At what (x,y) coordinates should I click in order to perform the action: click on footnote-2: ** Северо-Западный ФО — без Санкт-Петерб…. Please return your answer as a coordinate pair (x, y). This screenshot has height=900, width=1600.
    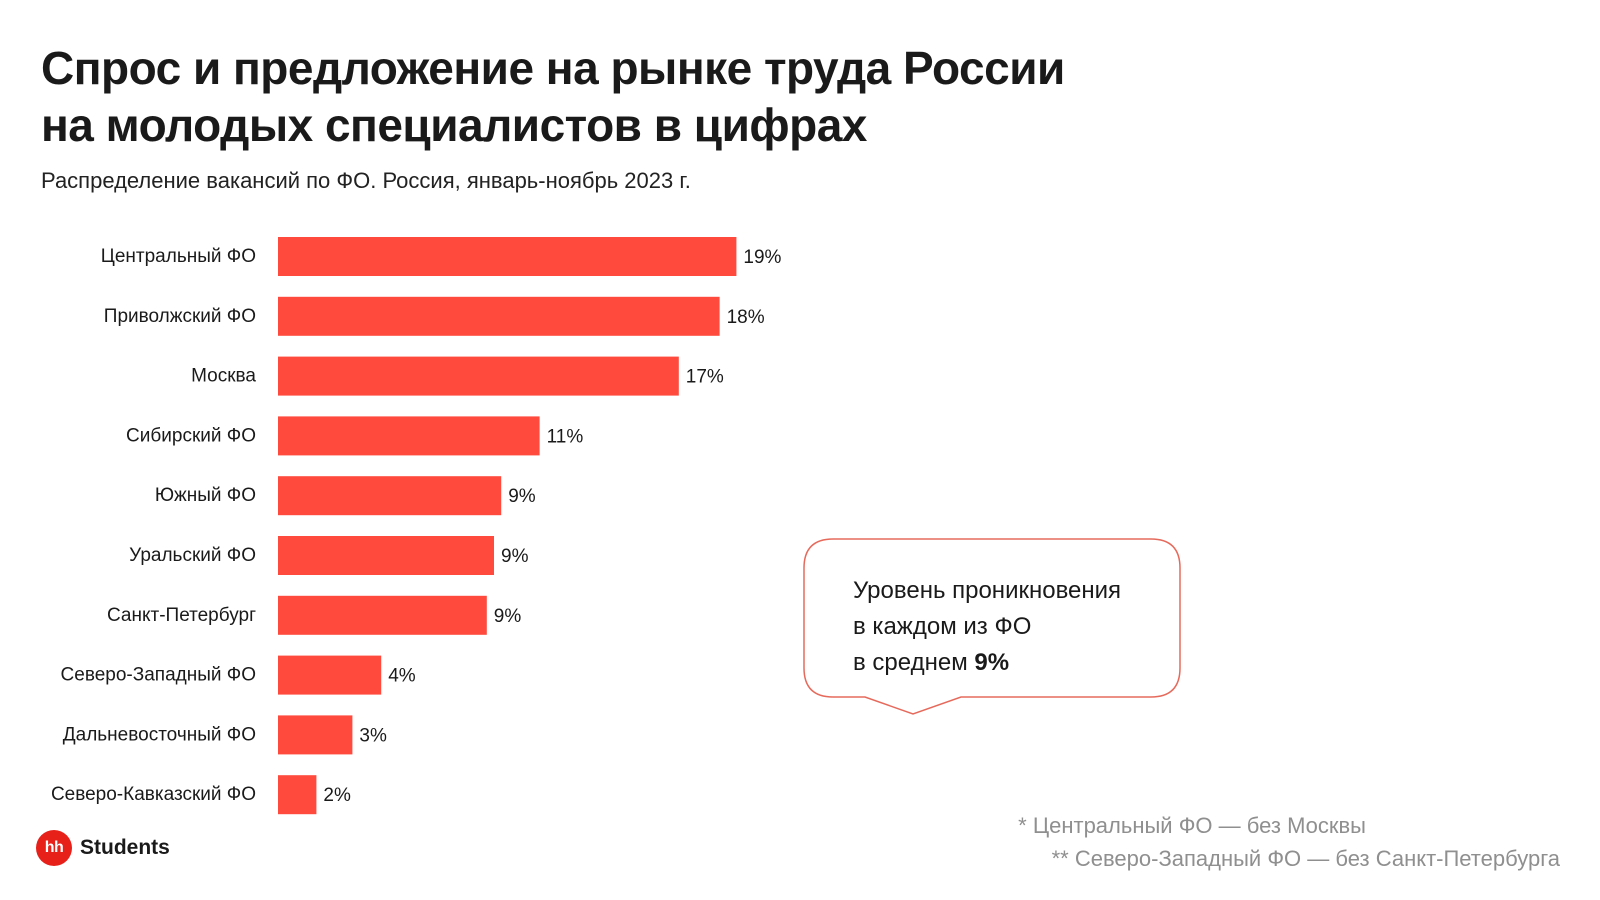
    Looking at the image, I should click on (1305, 858).